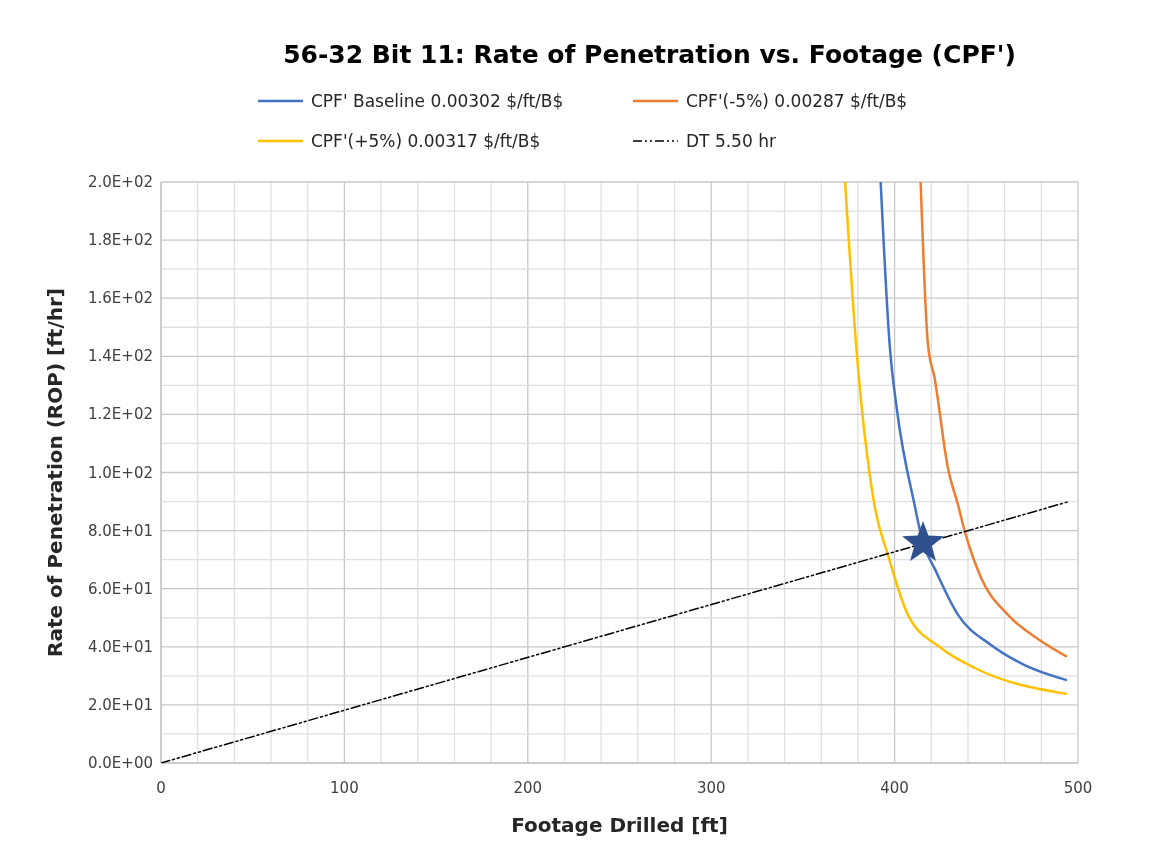 The height and width of the screenshot is (847, 1160). Describe the element at coordinates (55, 472) in the screenshot. I see `y-axis-title: Rate of Penetration (ROP) [ft/hr]` at that location.